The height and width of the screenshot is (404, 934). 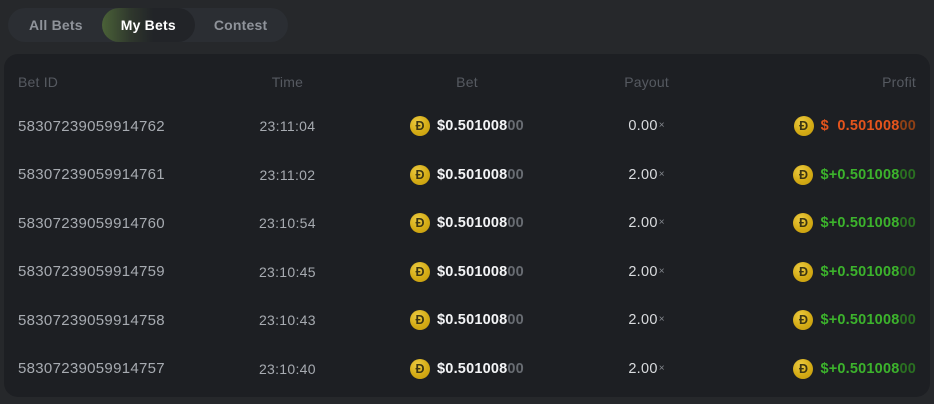 What do you see at coordinates (287, 174) in the screenshot?
I see `time-cell: 23:11:02` at bounding box center [287, 174].